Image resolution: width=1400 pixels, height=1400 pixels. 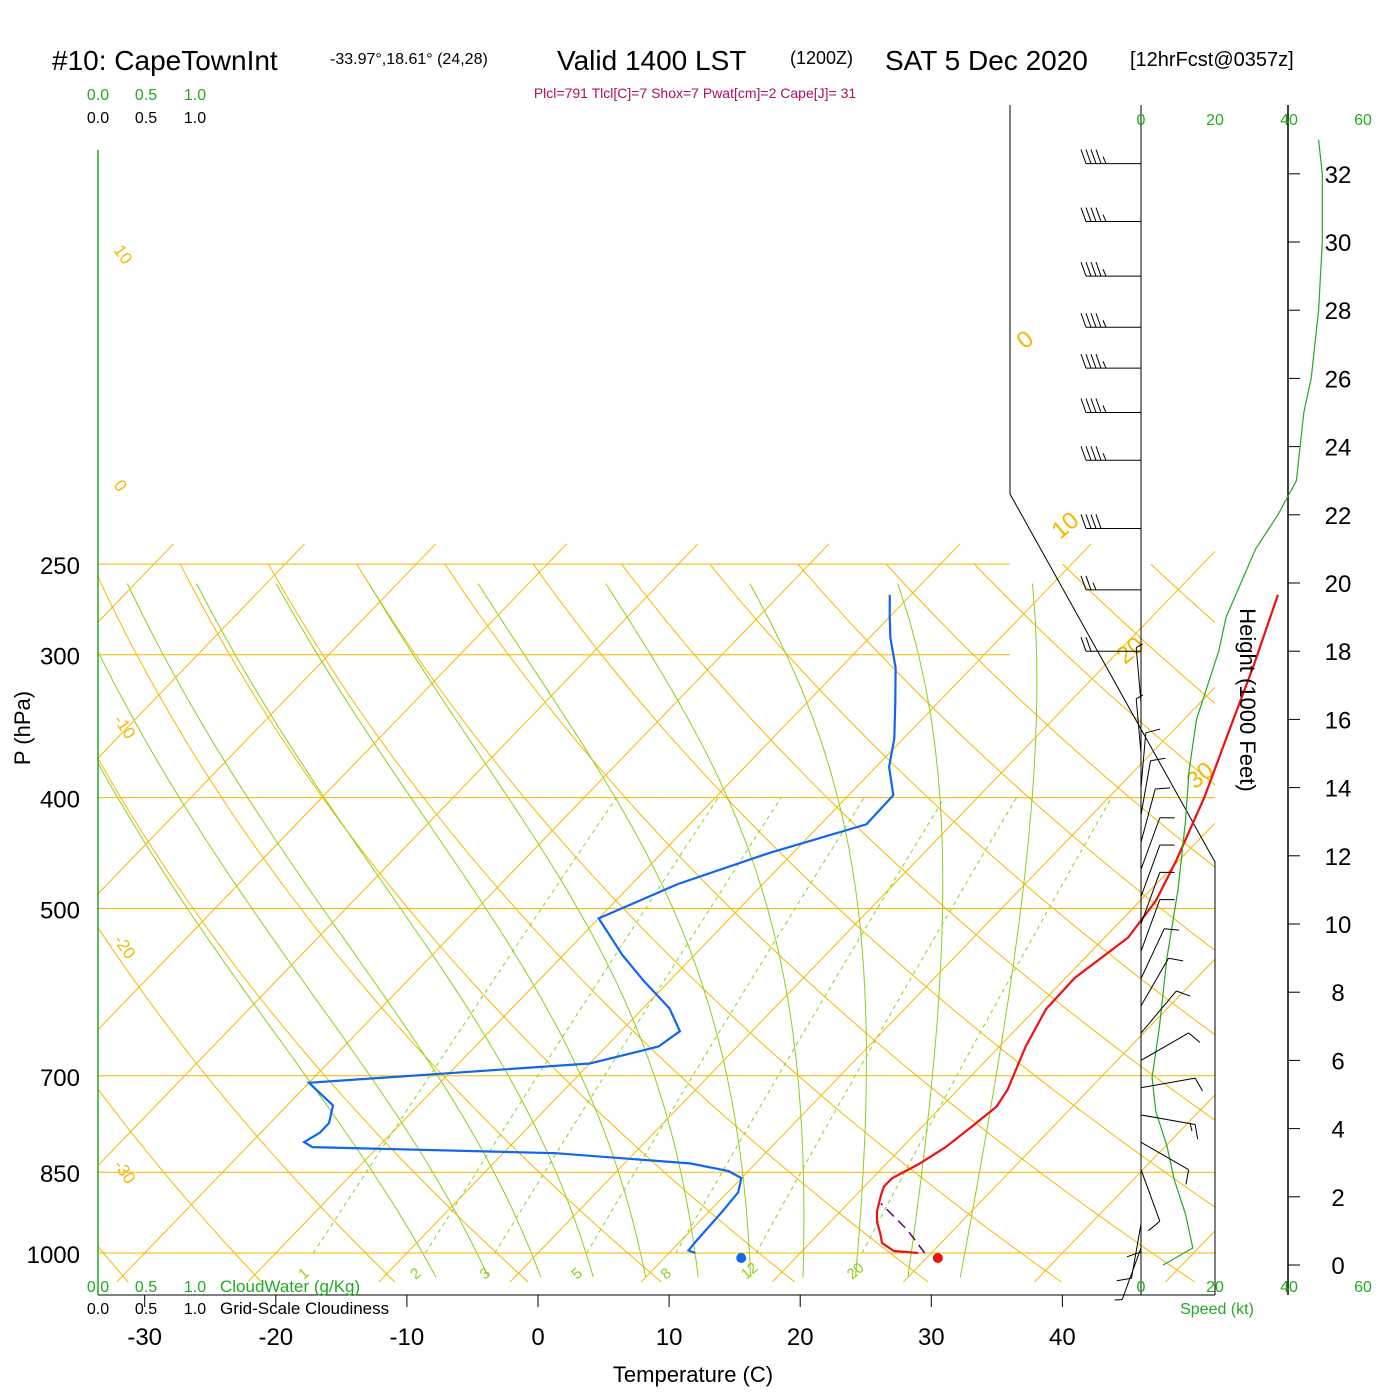 I want to click on utc-time: (1200Z), so click(x=821, y=58).